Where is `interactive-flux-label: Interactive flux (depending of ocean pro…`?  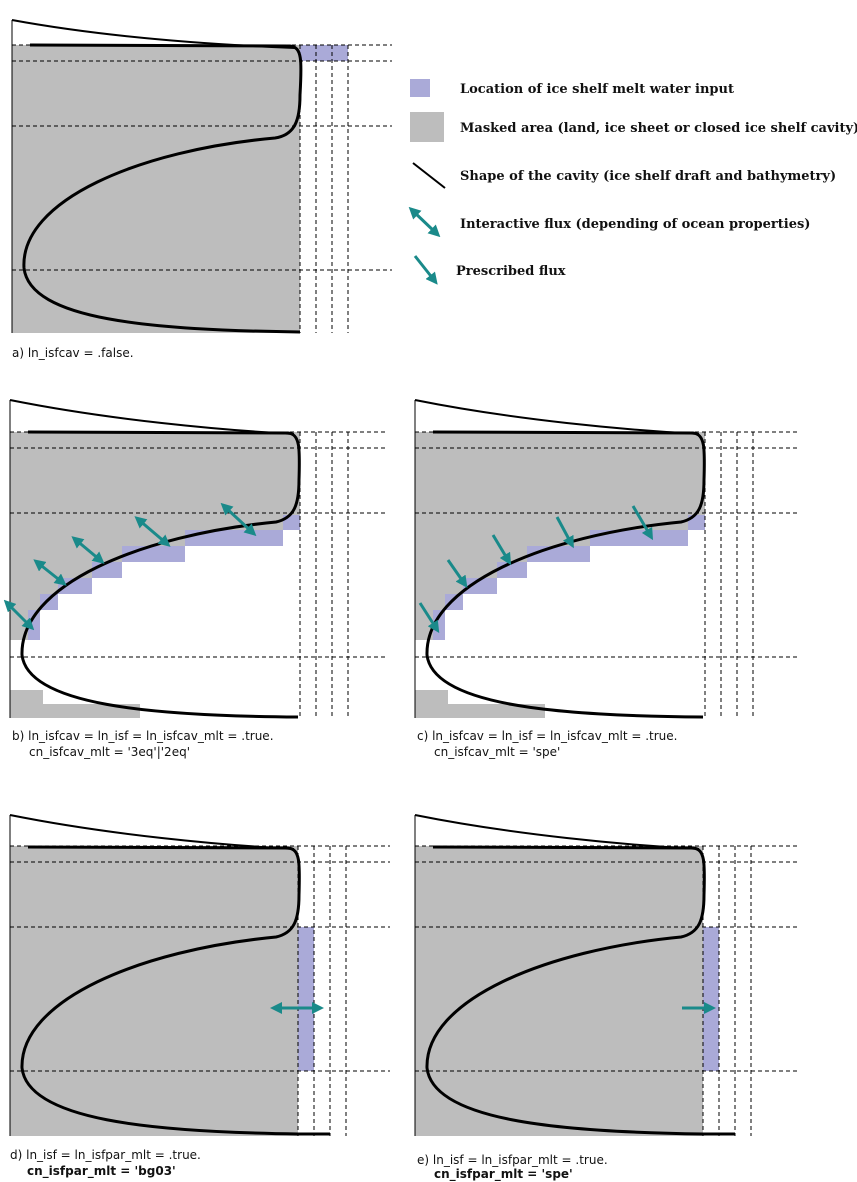 interactive-flux-label: Interactive flux (depending of ocean pro… is located at coordinates (635, 224).